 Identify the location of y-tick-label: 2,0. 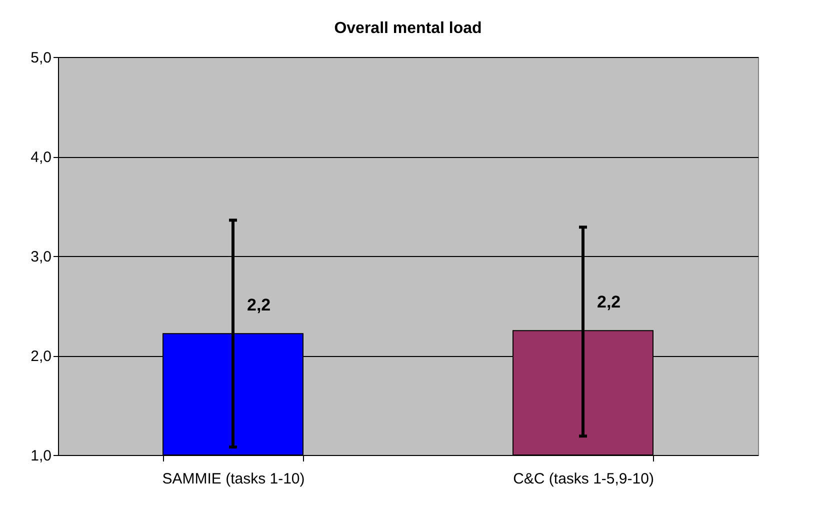
(41, 356).